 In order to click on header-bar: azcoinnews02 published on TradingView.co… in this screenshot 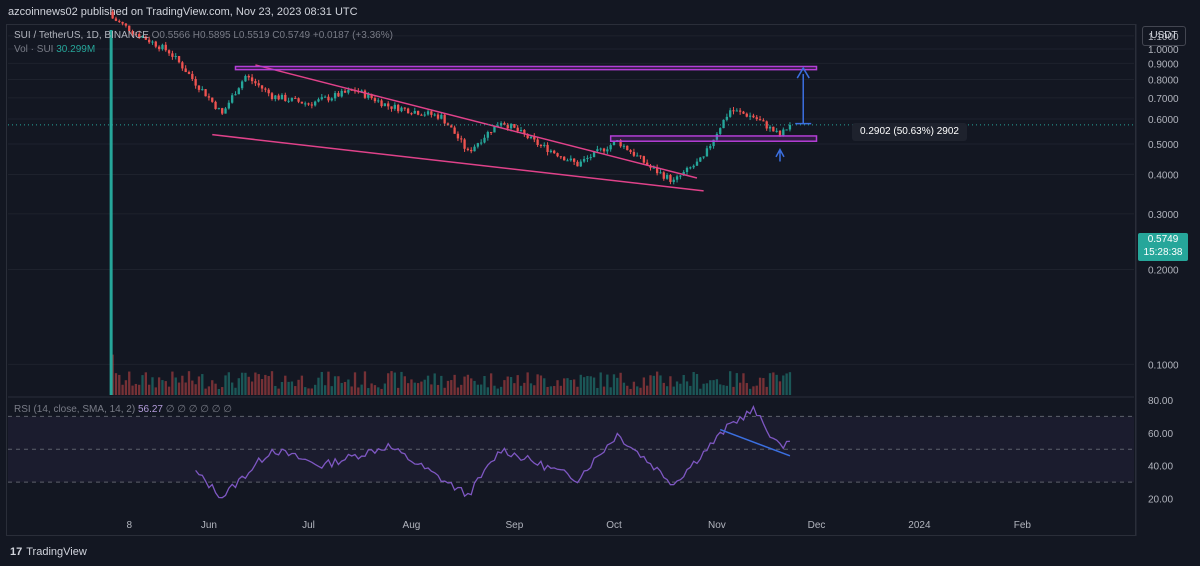, I will do `click(600, 12)`.